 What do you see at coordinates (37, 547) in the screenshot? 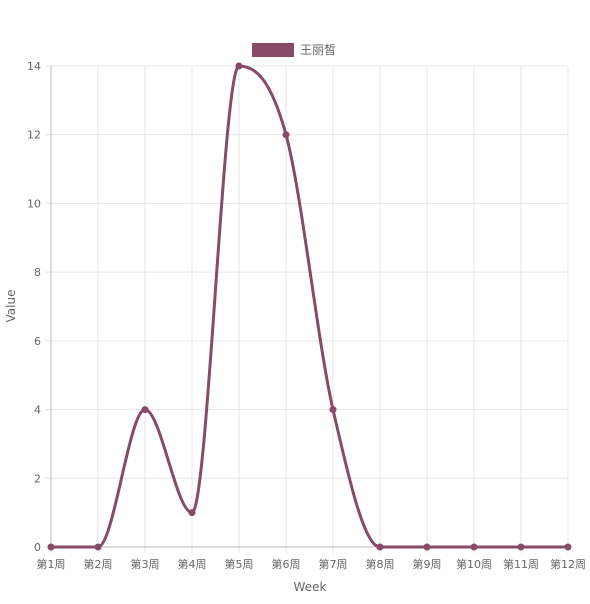
I see `y-tick-label: 0` at bounding box center [37, 547].